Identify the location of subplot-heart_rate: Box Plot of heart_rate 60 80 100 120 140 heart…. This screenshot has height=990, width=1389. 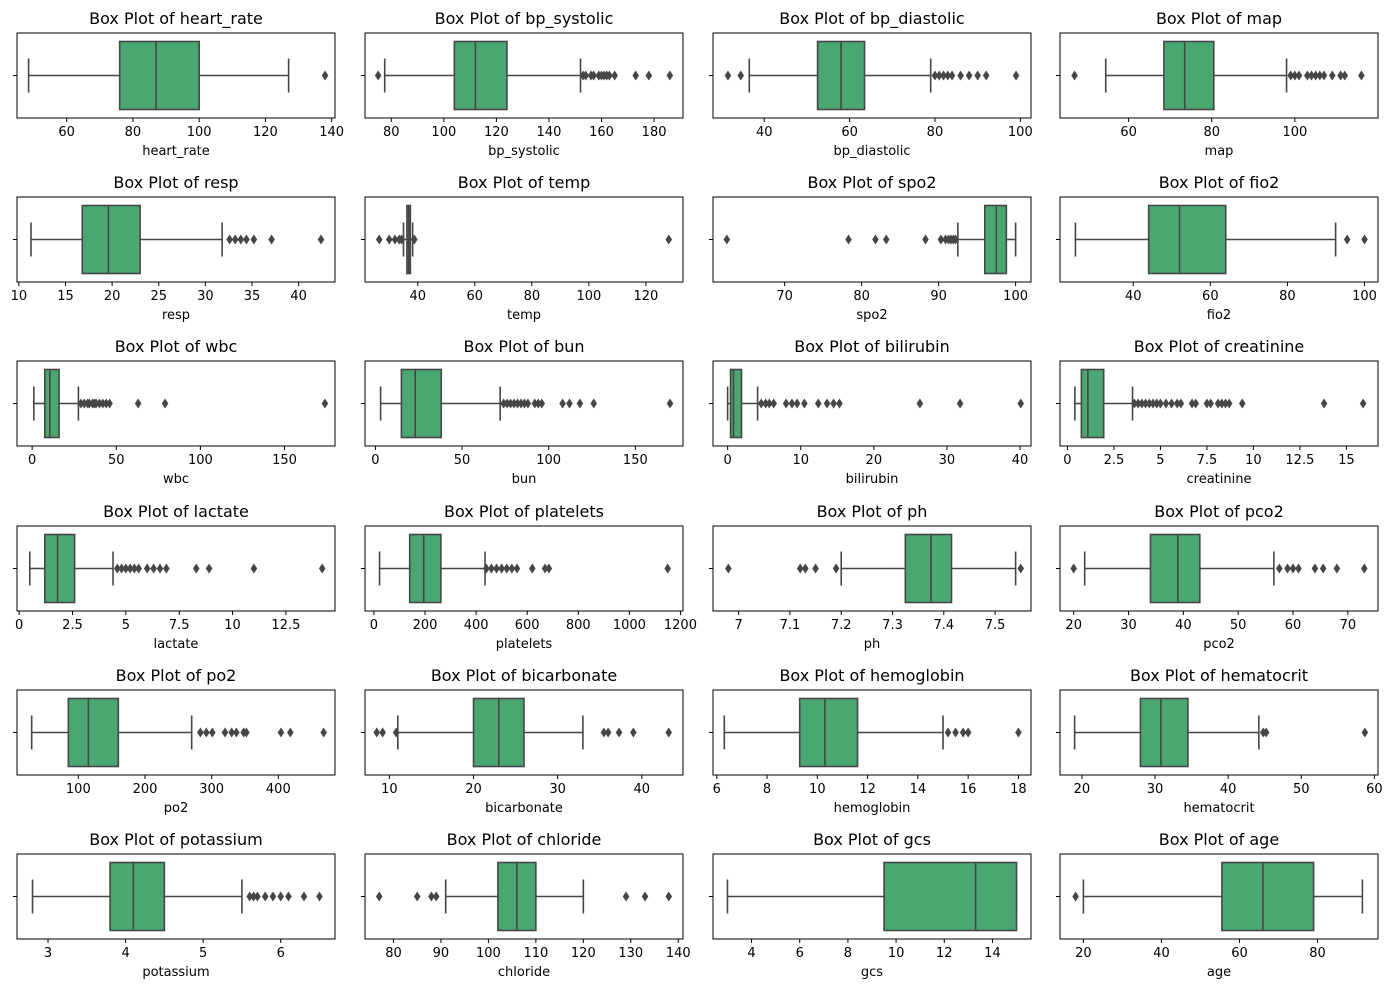
(178, 84).